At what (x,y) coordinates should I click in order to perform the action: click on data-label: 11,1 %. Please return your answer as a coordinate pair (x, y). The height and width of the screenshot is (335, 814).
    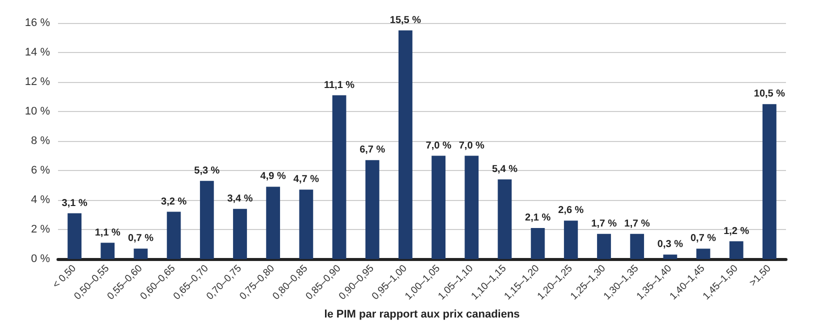
    Looking at the image, I should click on (339, 85).